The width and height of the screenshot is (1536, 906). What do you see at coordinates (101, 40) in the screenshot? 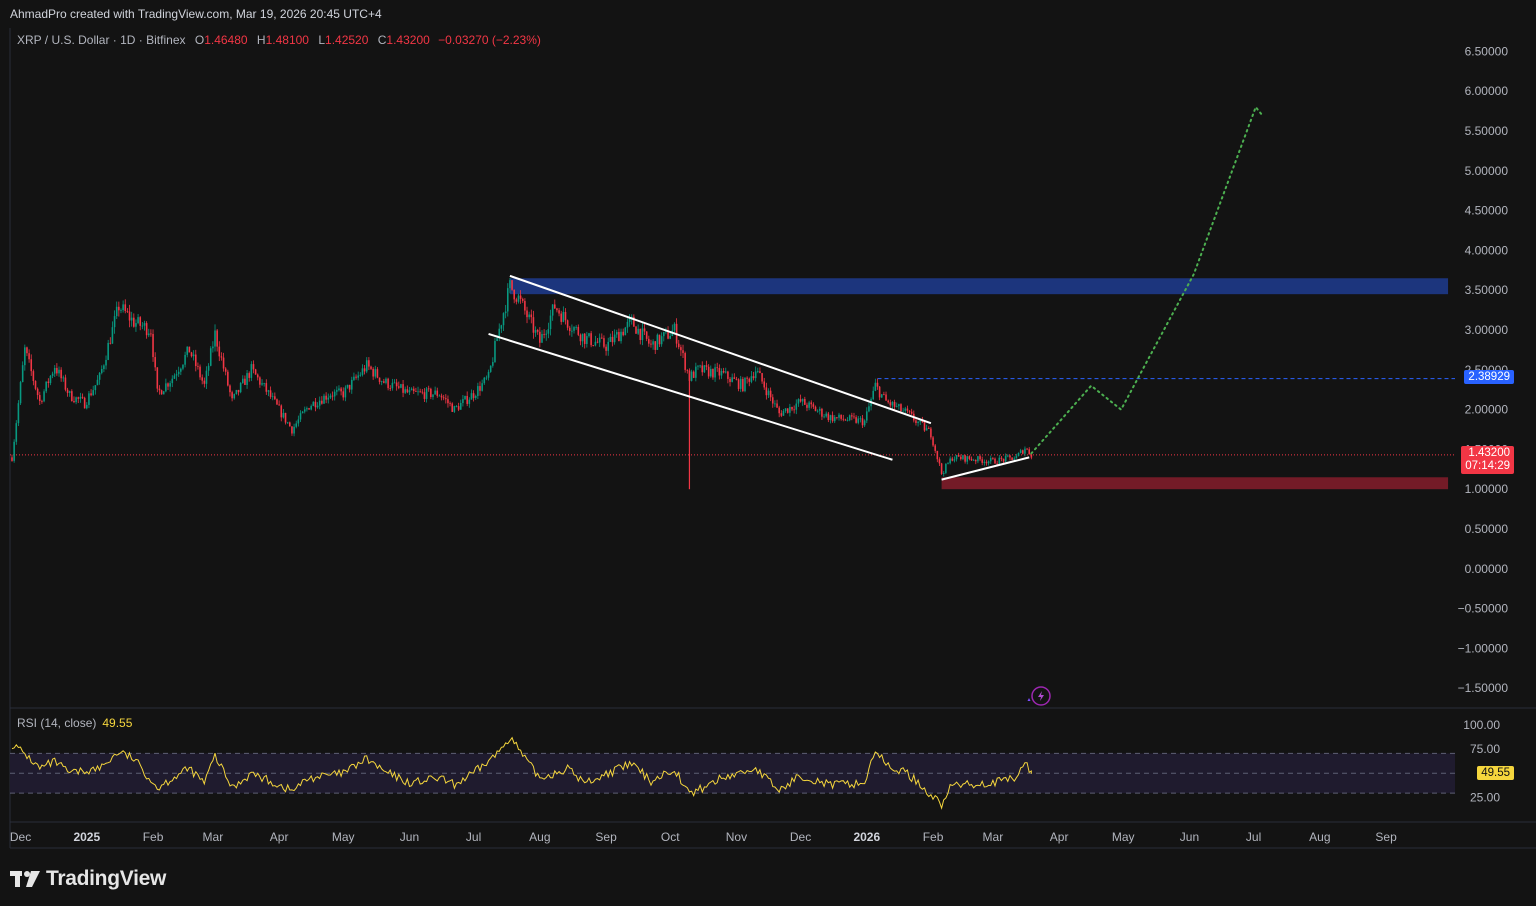
I see `symbol-title: XRP / U.S. Dollar · 1D · Bitfinex` at bounding box center [101, 40].